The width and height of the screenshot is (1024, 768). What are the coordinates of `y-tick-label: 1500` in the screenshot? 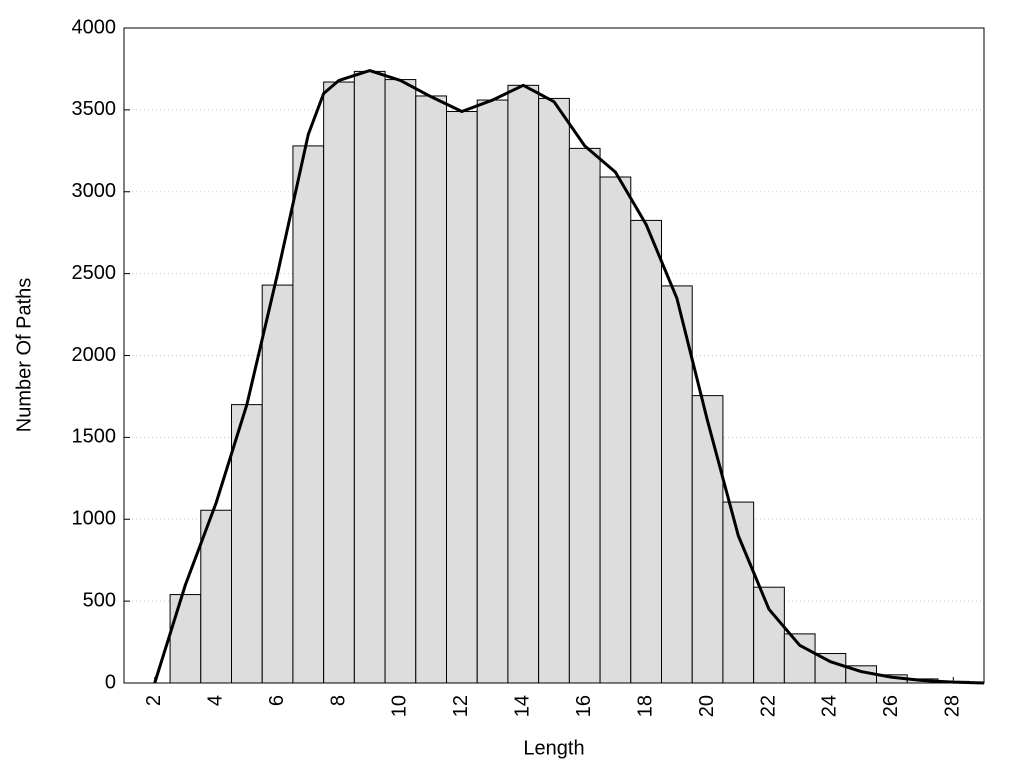 It's located at (94, 437).